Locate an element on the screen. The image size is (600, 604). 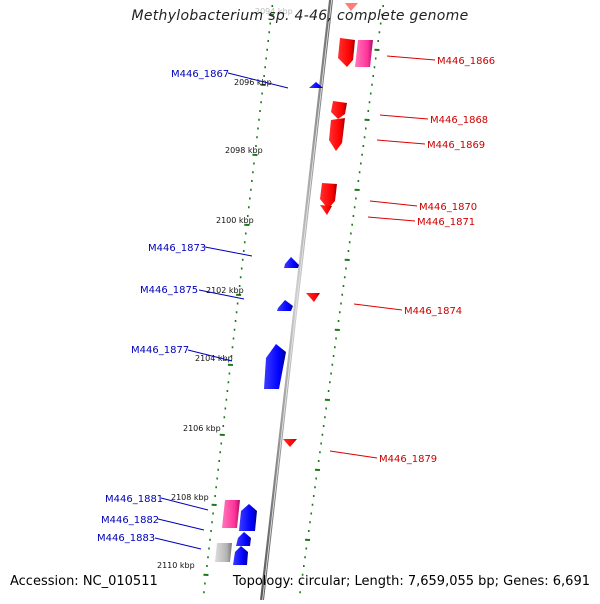
accession-text: Accession: NC_010511 is located at coordinates (84, 581).